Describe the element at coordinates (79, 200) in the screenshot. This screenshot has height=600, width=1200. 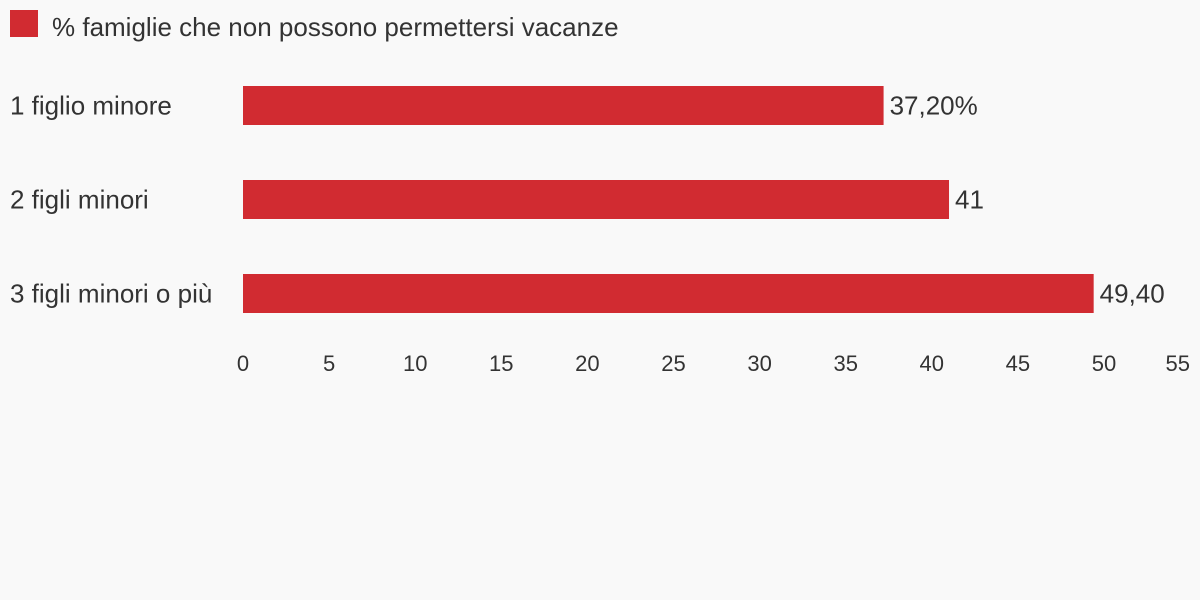
I see `category-label: 2 figli minori` at that location.